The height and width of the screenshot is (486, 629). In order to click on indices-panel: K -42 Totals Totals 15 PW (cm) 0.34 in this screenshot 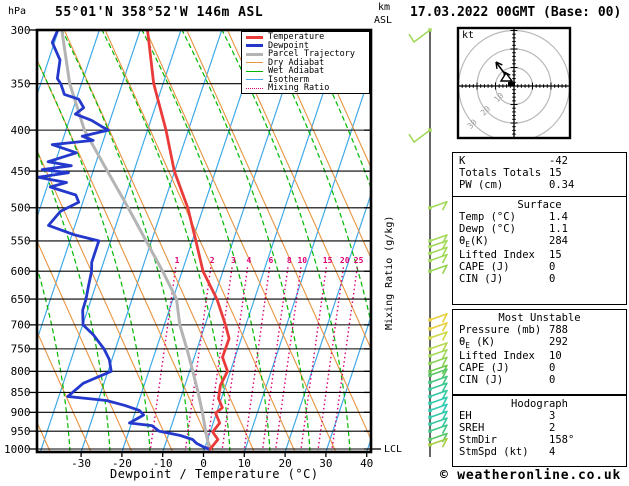, I will do `click(539, 174)`.